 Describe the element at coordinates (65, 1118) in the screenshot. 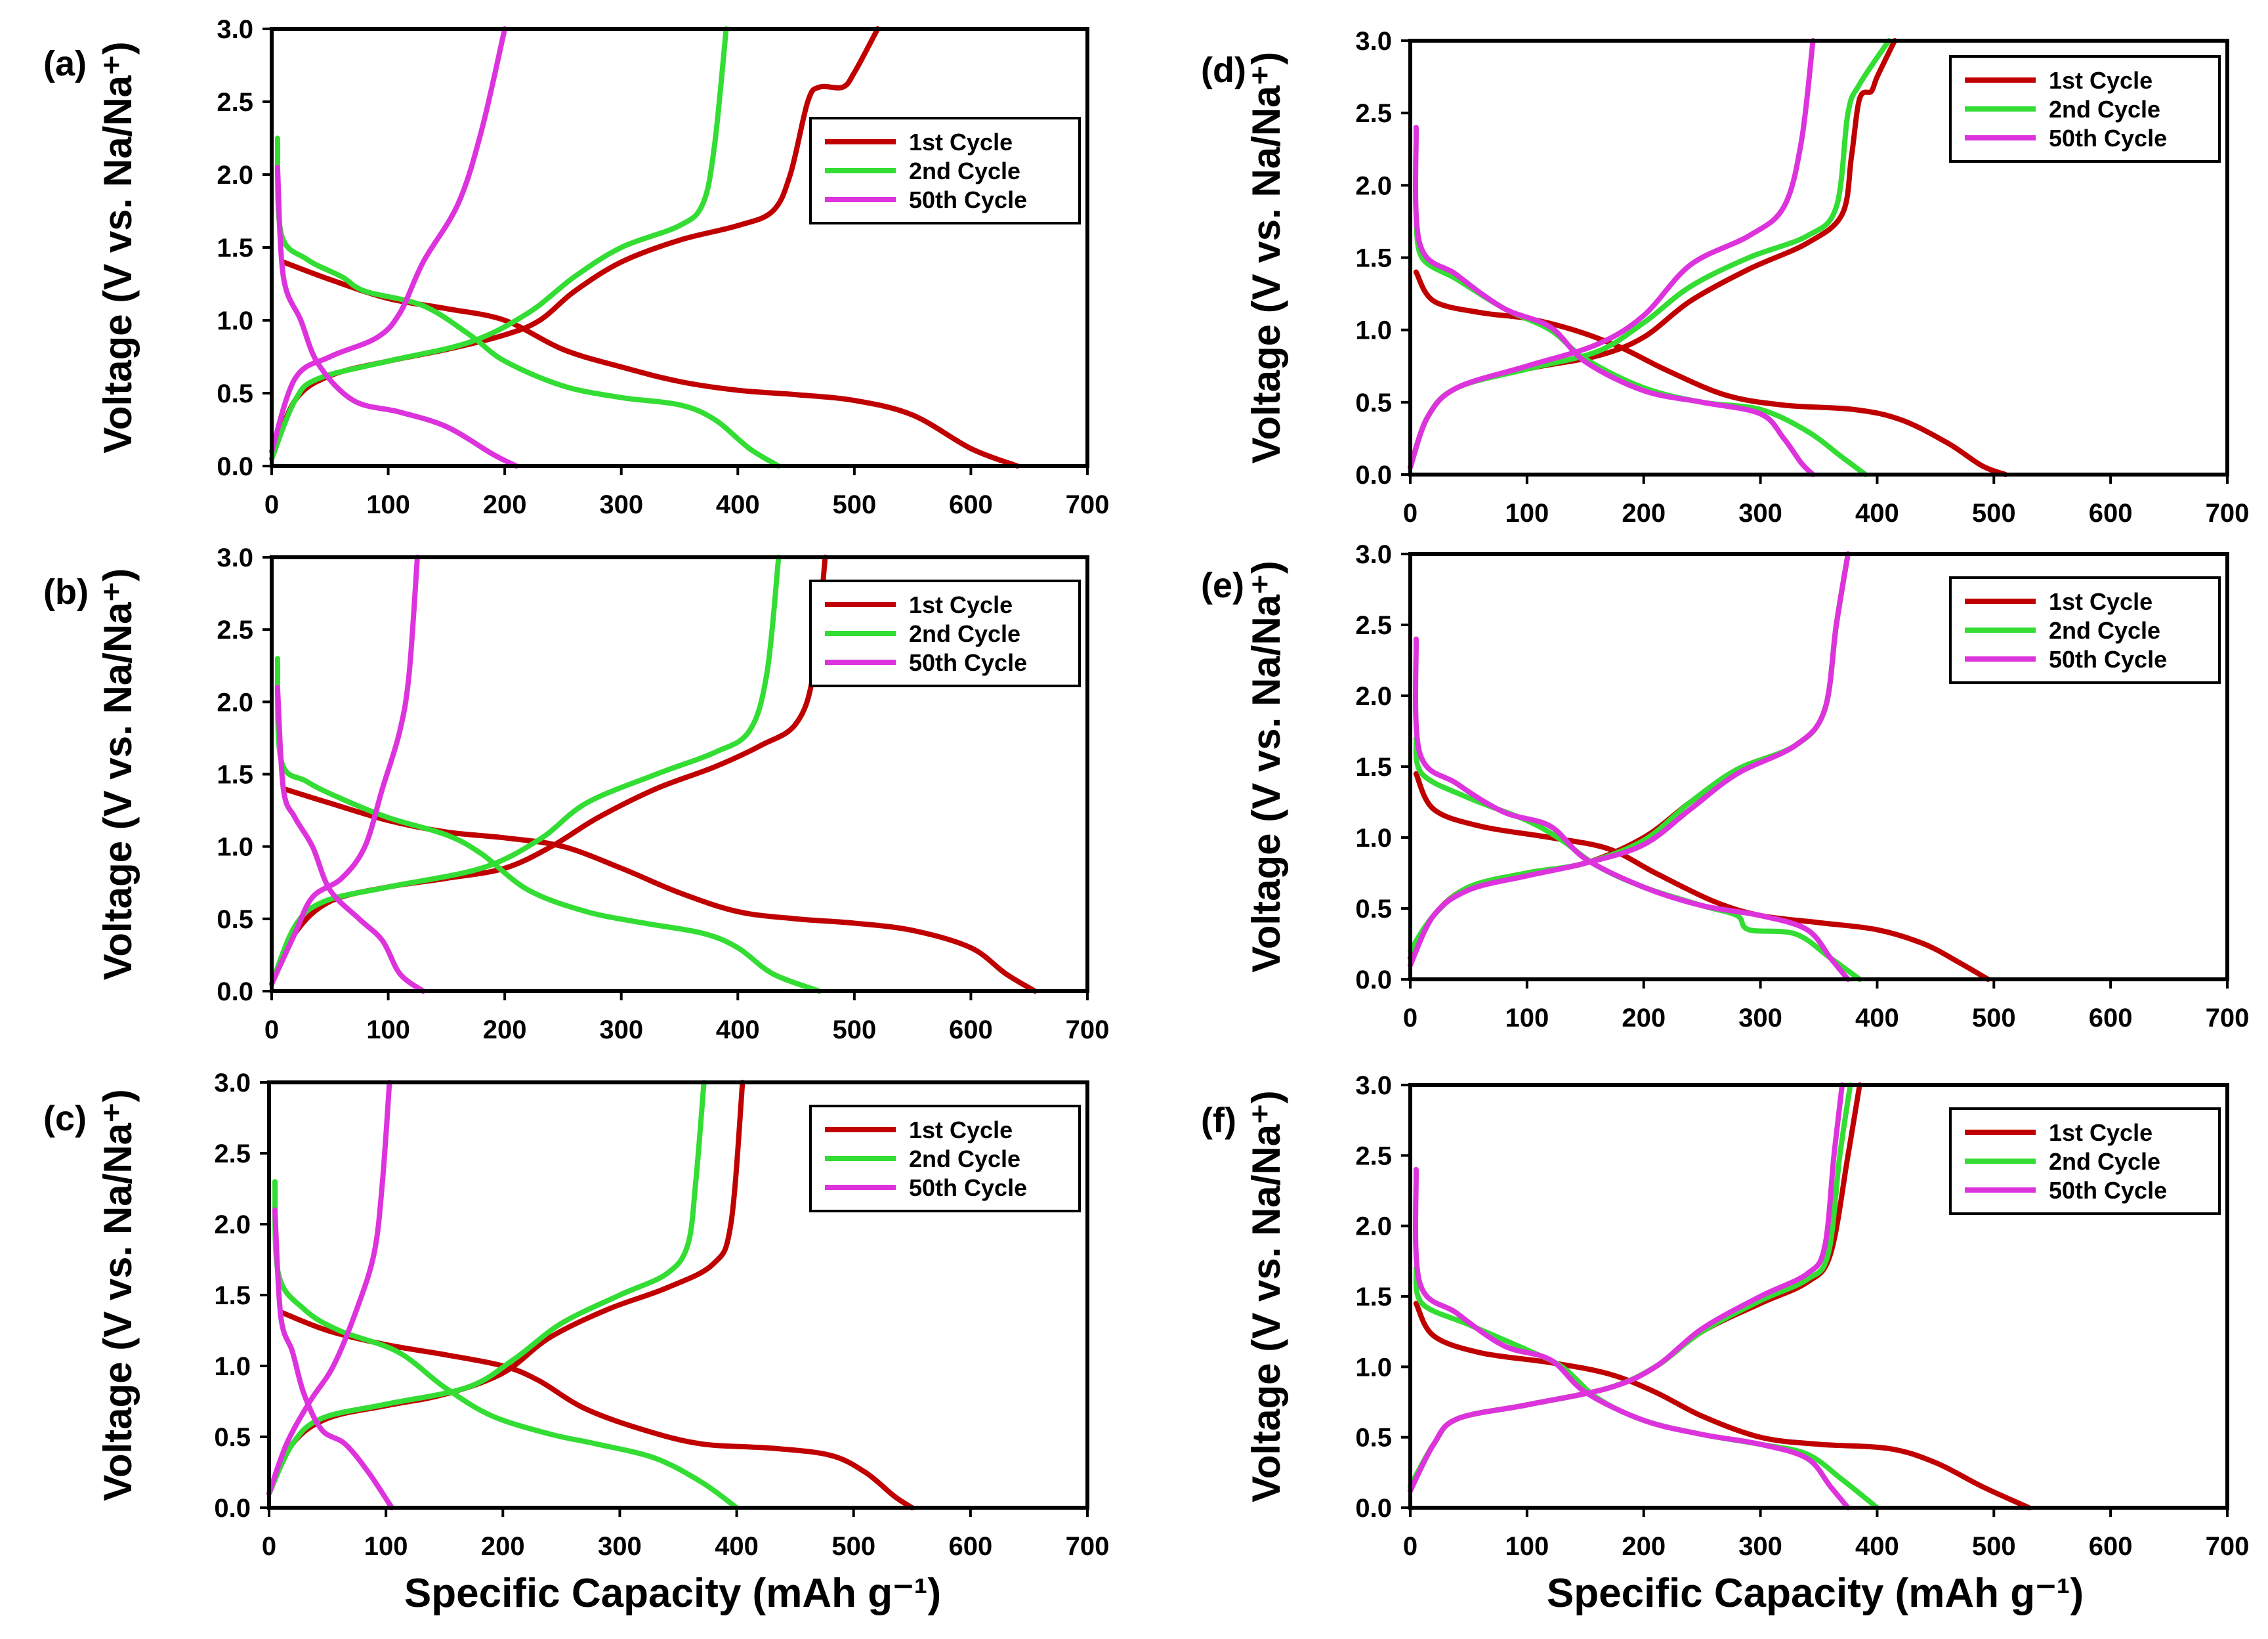

I see `panel-label: (c)` at that location.